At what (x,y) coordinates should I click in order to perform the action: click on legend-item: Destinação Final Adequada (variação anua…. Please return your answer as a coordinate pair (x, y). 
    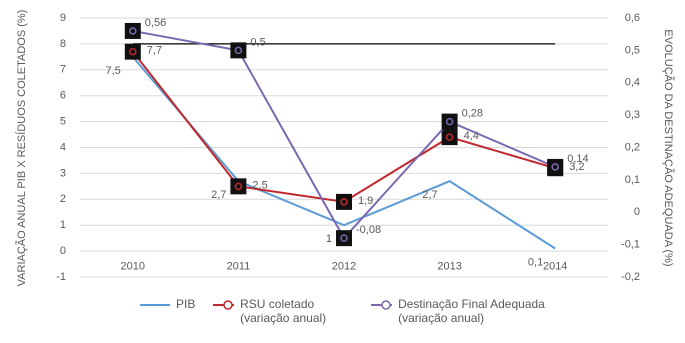
    Looking at the image, I should click on (466, 311).